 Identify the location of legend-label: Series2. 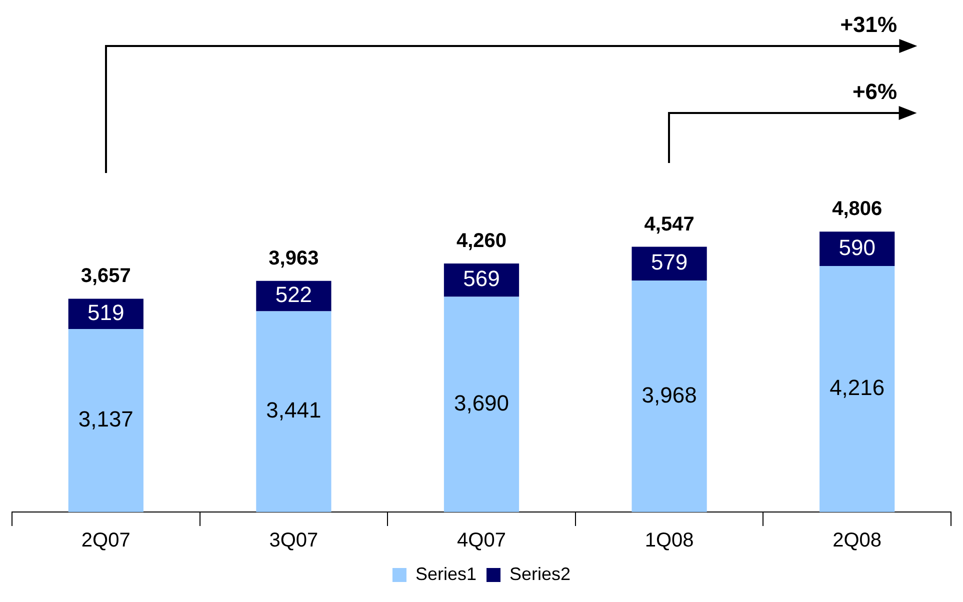
(540, 574).